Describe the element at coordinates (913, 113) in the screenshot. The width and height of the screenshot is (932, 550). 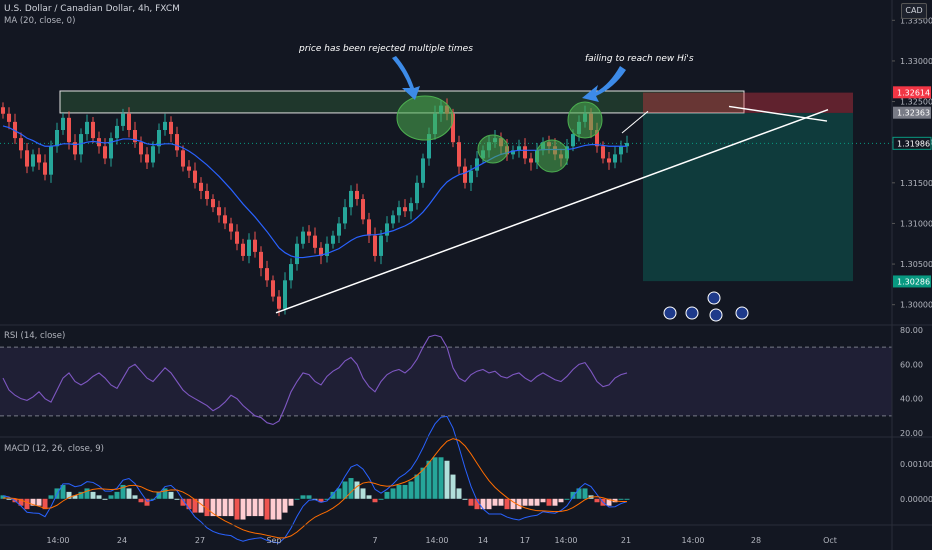
I see `price-badge-label: 1.32363` at that location.